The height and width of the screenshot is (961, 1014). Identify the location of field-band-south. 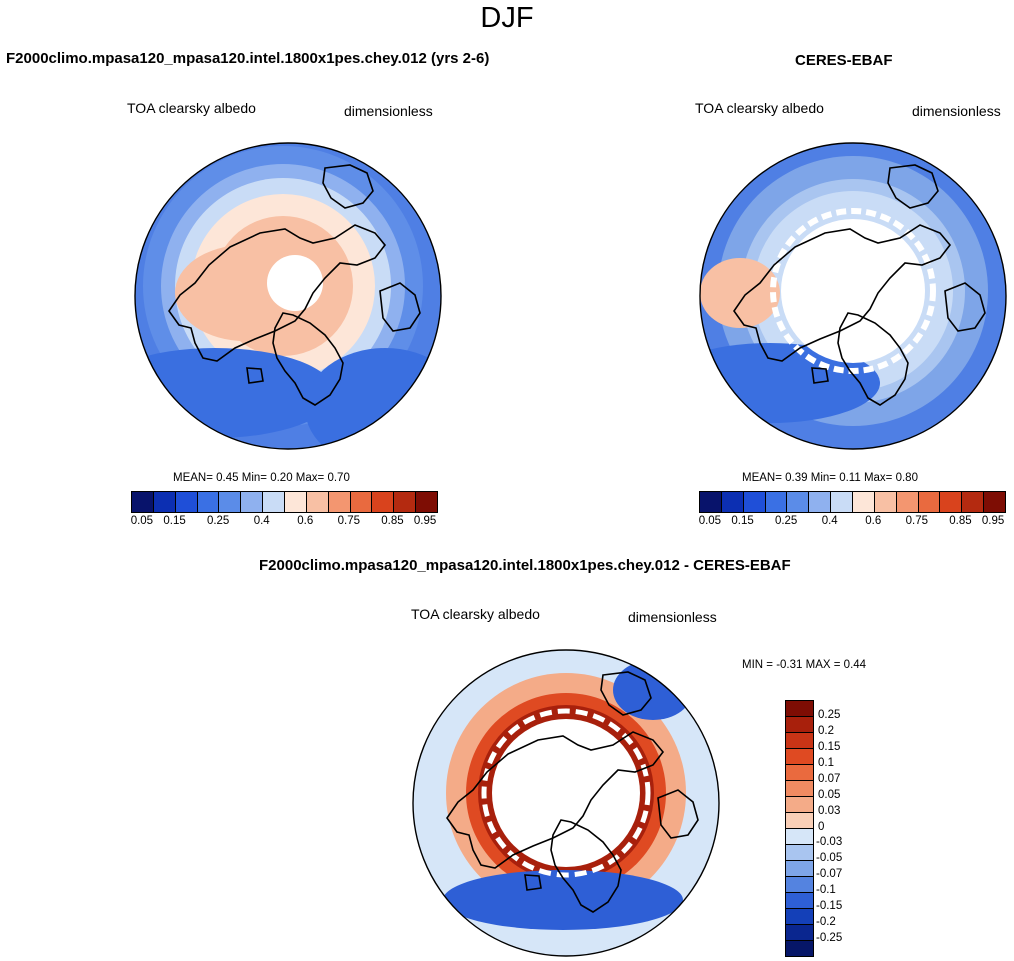
(235, 393).